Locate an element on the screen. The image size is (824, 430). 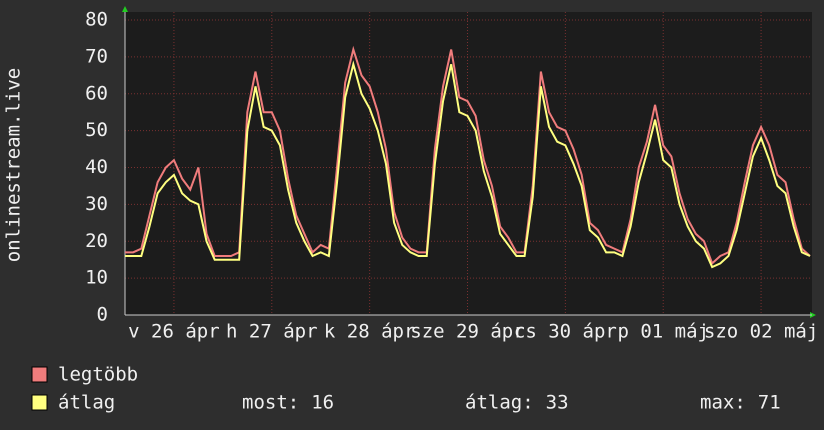
x-tick-label: szo 02 máj is located at coordinates (761, 332).